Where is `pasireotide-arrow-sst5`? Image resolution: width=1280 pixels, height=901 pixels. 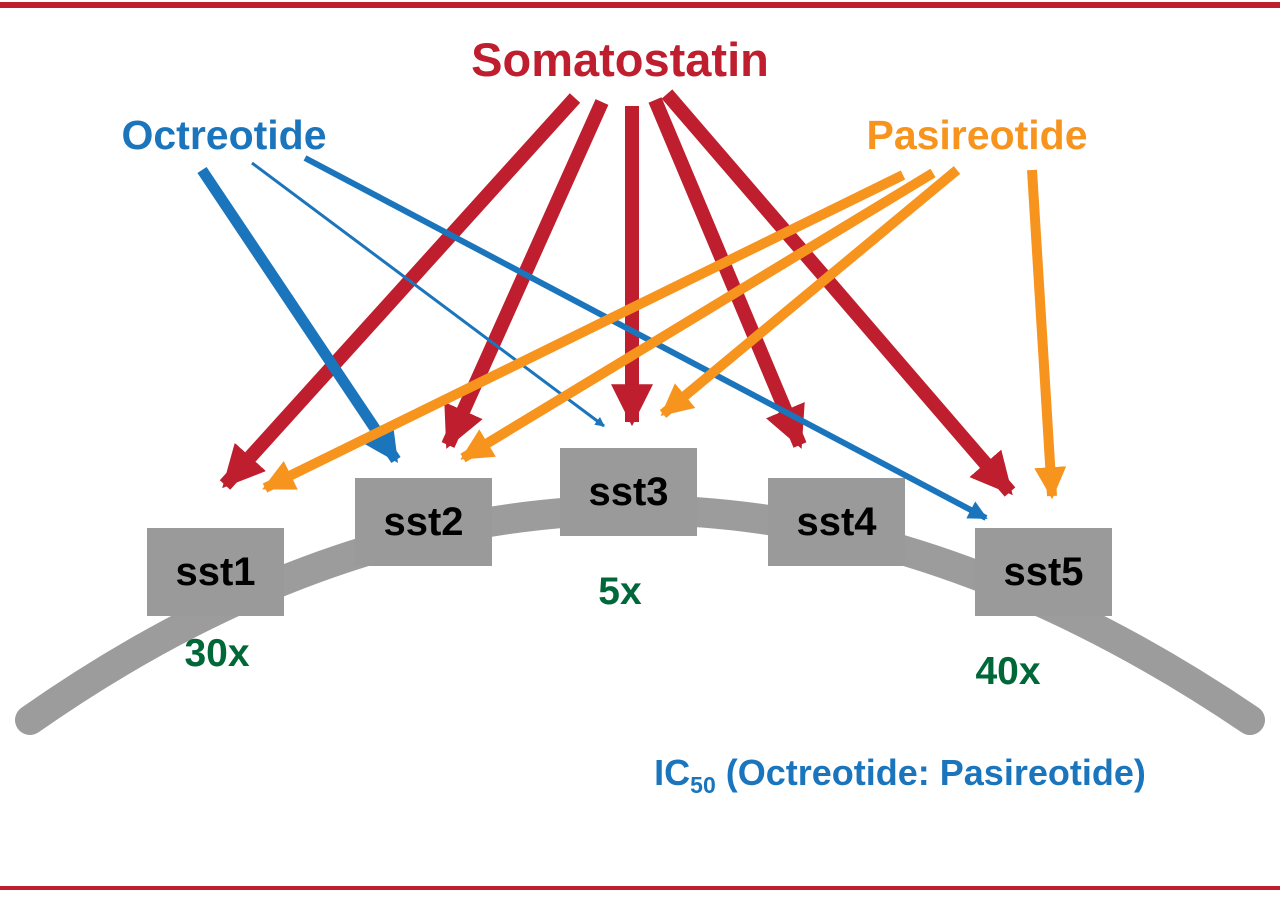 pasireotide-arrow-sst5 is located at coordinates (1047, 334).